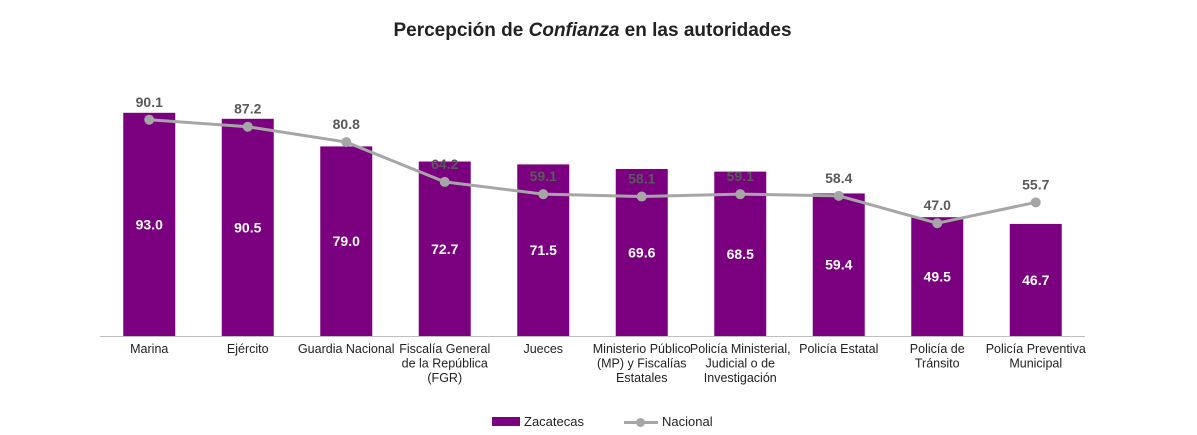  Describe the element at coordinates (641, 179) in the screenshot. I see `line-value-label: 58.1` at that location.